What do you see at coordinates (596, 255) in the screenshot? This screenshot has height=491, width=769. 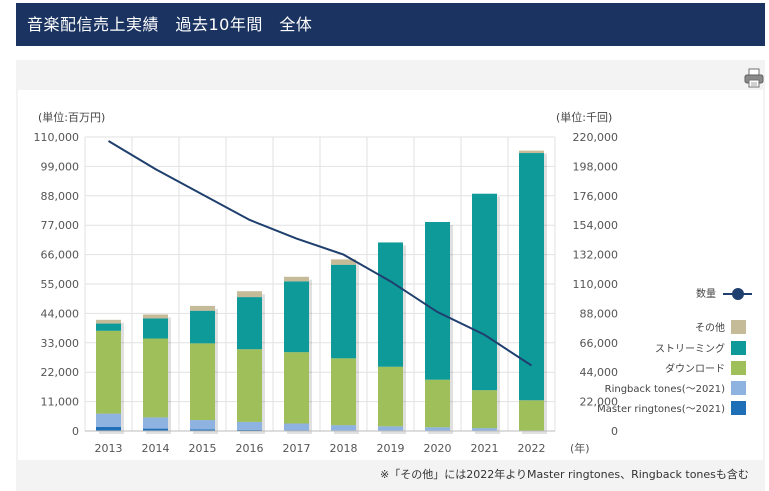 I see `right-tick-label: 132,000` at bounding box center [596, 255].